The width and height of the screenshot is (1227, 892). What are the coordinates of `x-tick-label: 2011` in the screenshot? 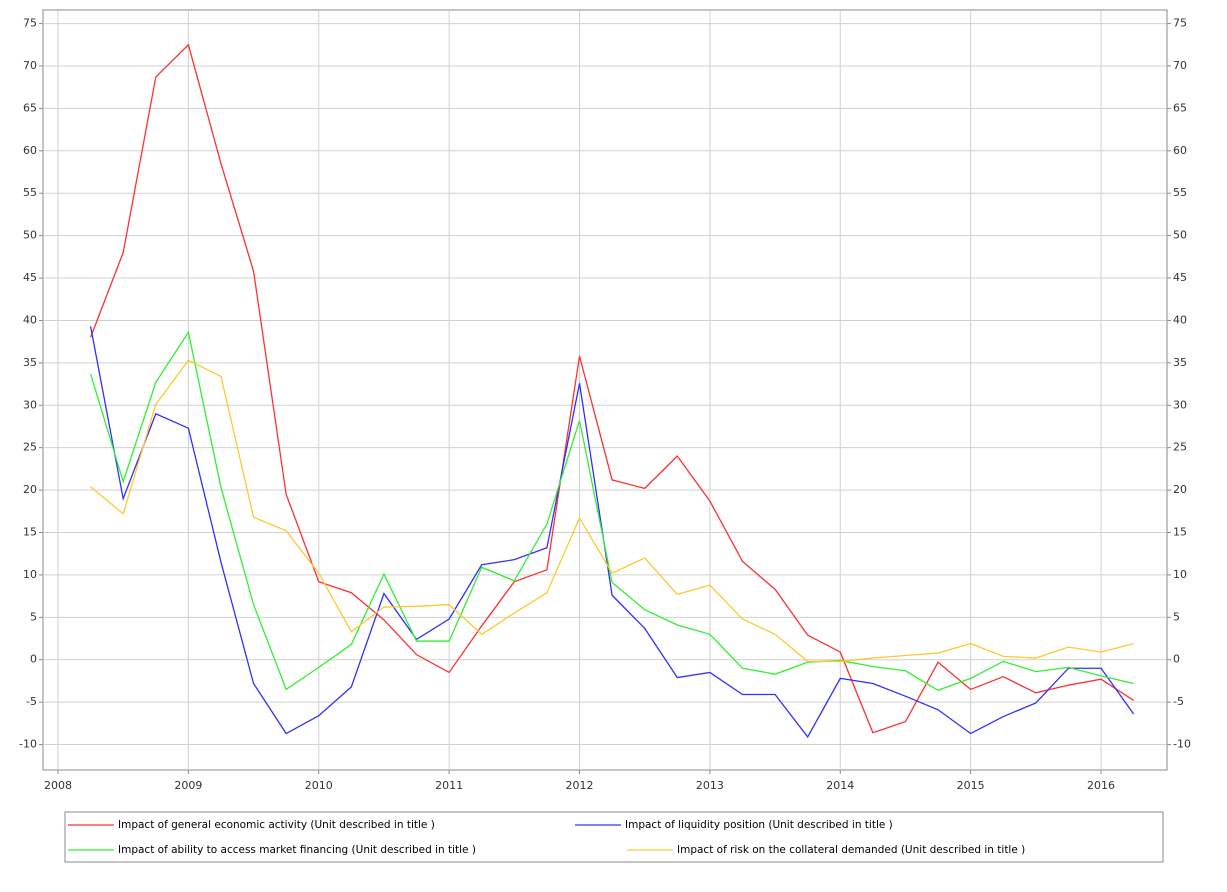 It's located at (449, 785).